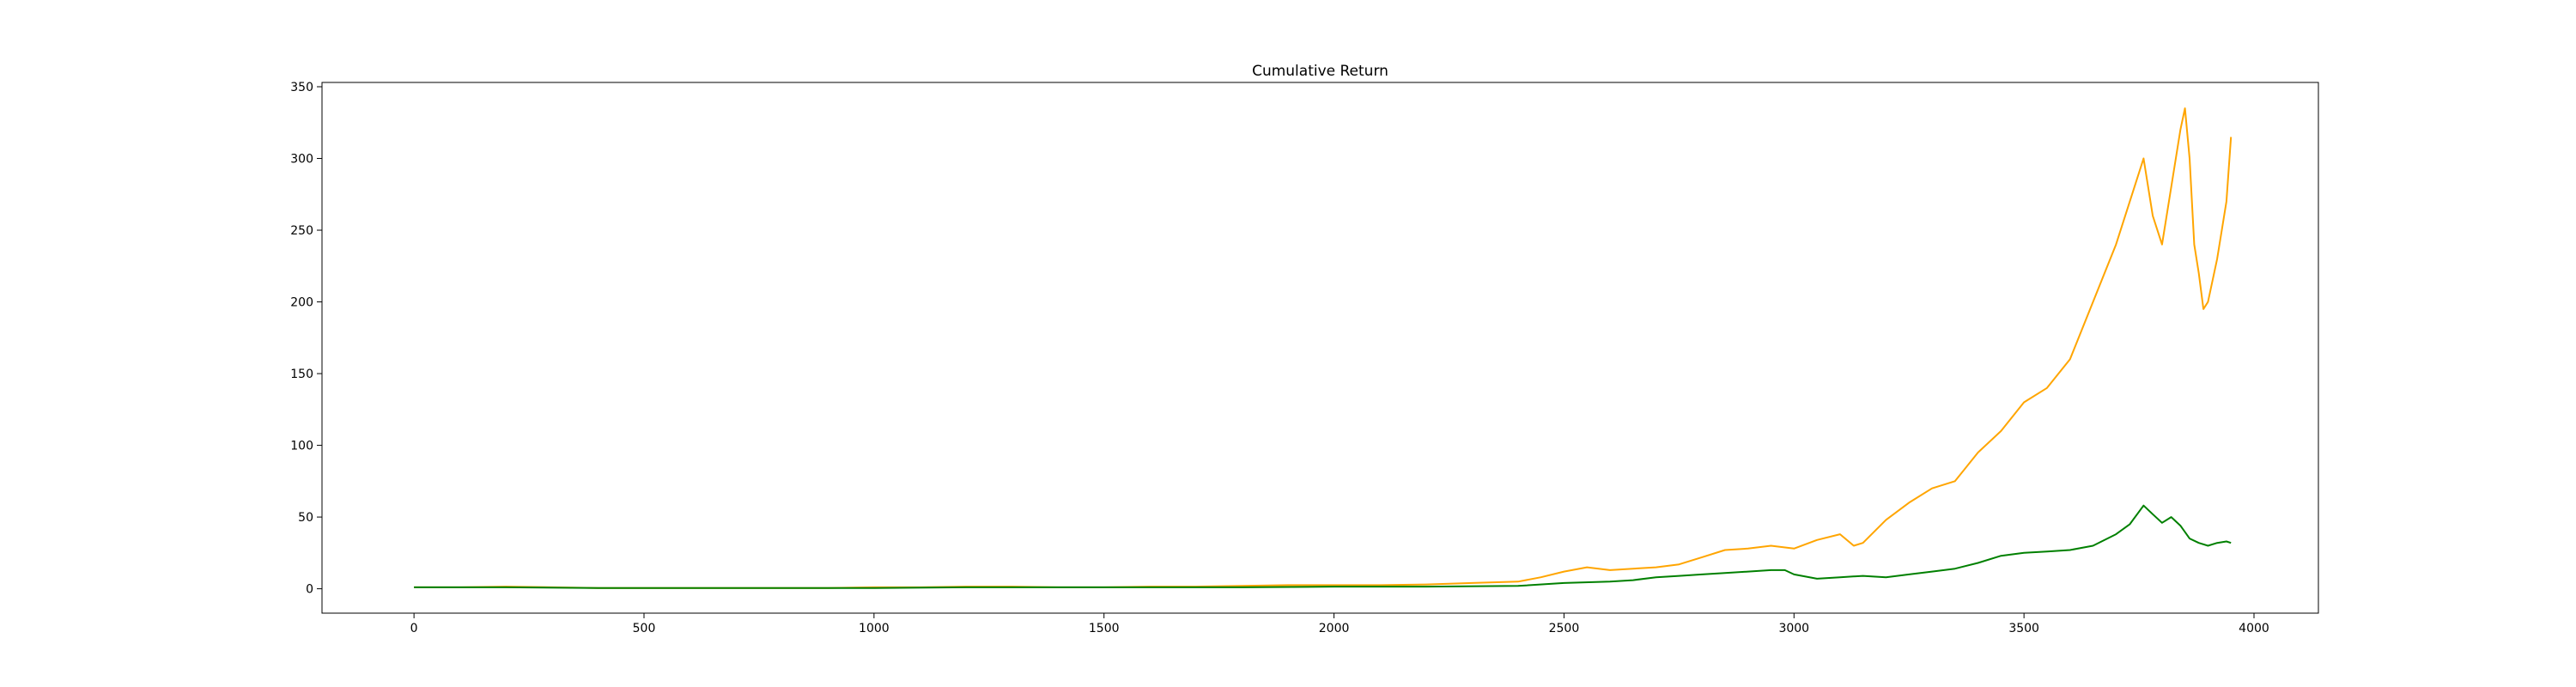 This screenshot has width=2576, height=687. What do you see at coordinates (874, 628) in the screenshot?
I see `x-tick-label: 1000` at bounding box center [874, 628].